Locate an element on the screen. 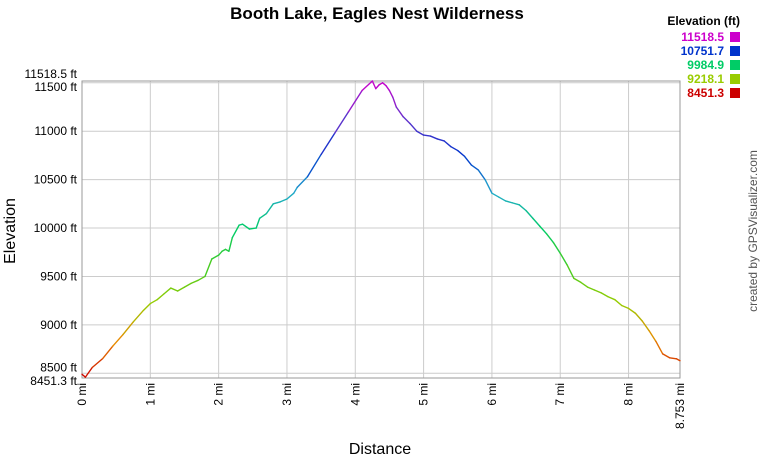 The image size is (760, 460). legend-value: 9218.1 is located at coordinates (705, 79).